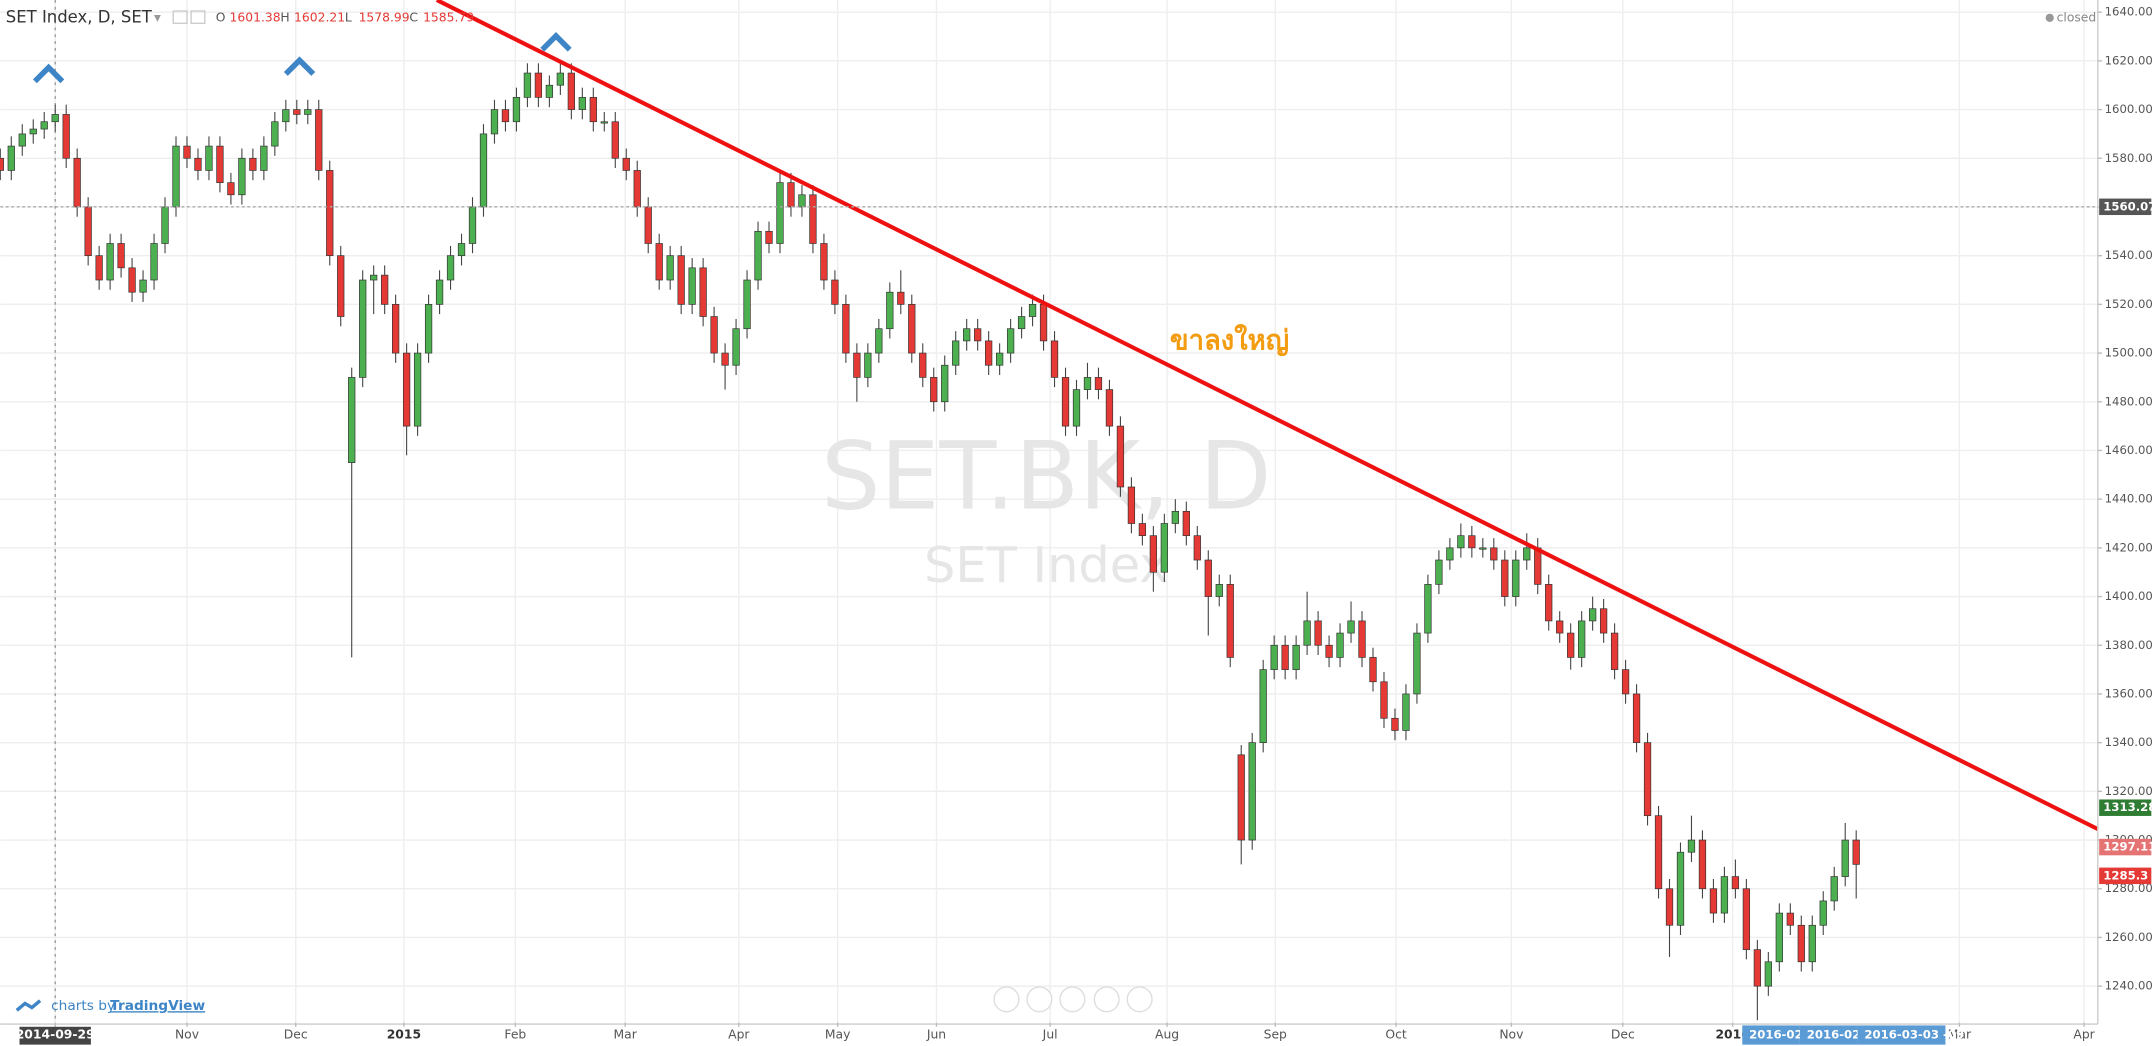 This screenshot has width=2153, height=1046. What do you see at coordinates (2129, 791) in the screenshot?
I see `y-tick-label: 1320.00` at bounding box center [2129, 791].